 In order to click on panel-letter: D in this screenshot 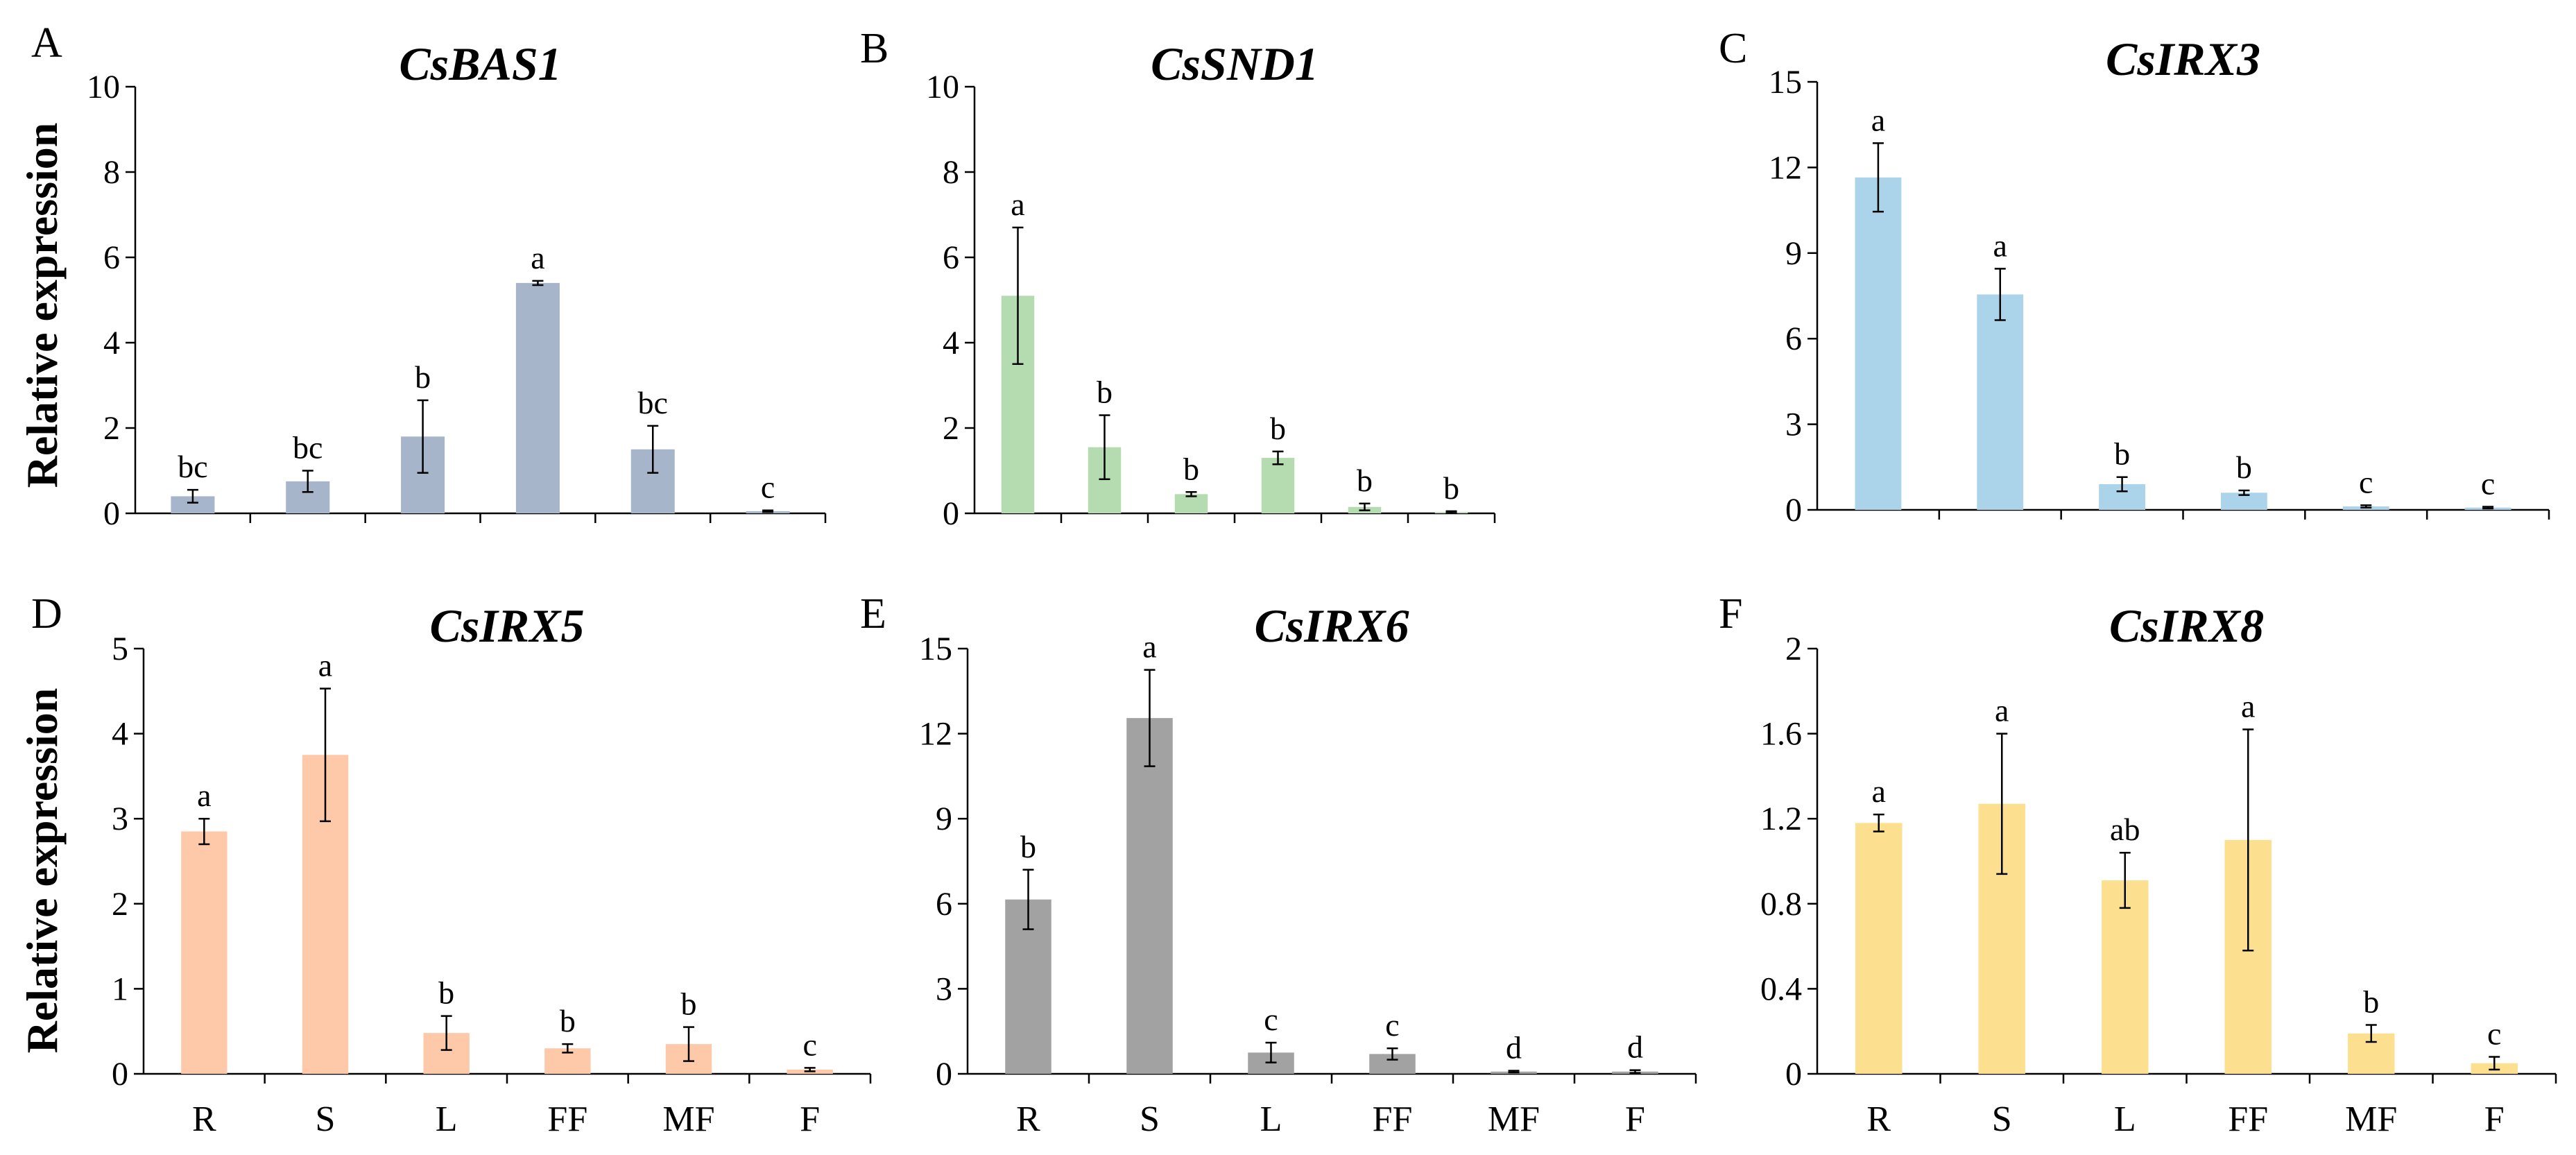, I will do `click(46, 614)`.